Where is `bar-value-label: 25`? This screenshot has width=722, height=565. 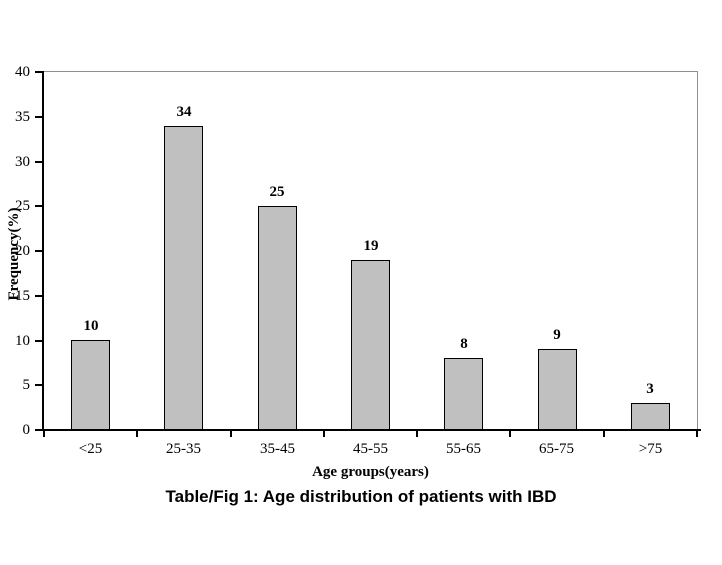
bar-value-label: 25 is located at coordinates (277, 192).